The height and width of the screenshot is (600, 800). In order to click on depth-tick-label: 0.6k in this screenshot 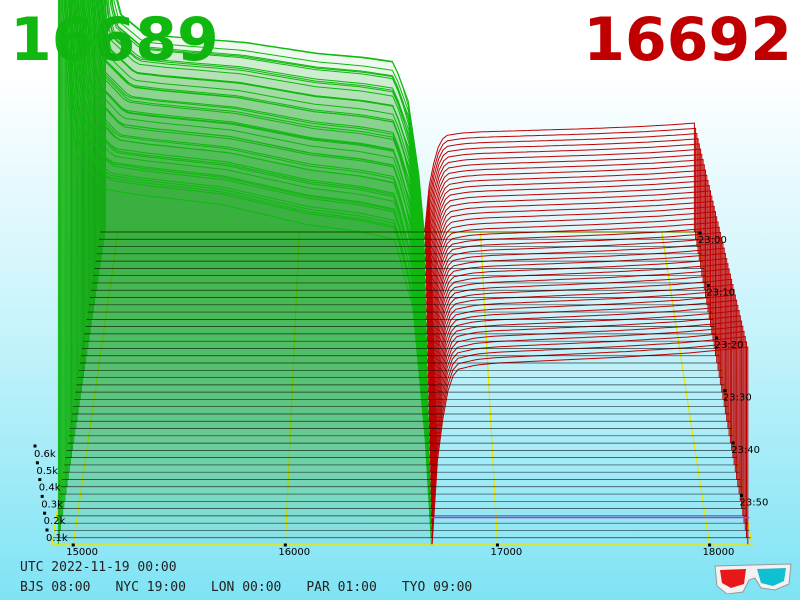, I will do `click(45, 454)`.